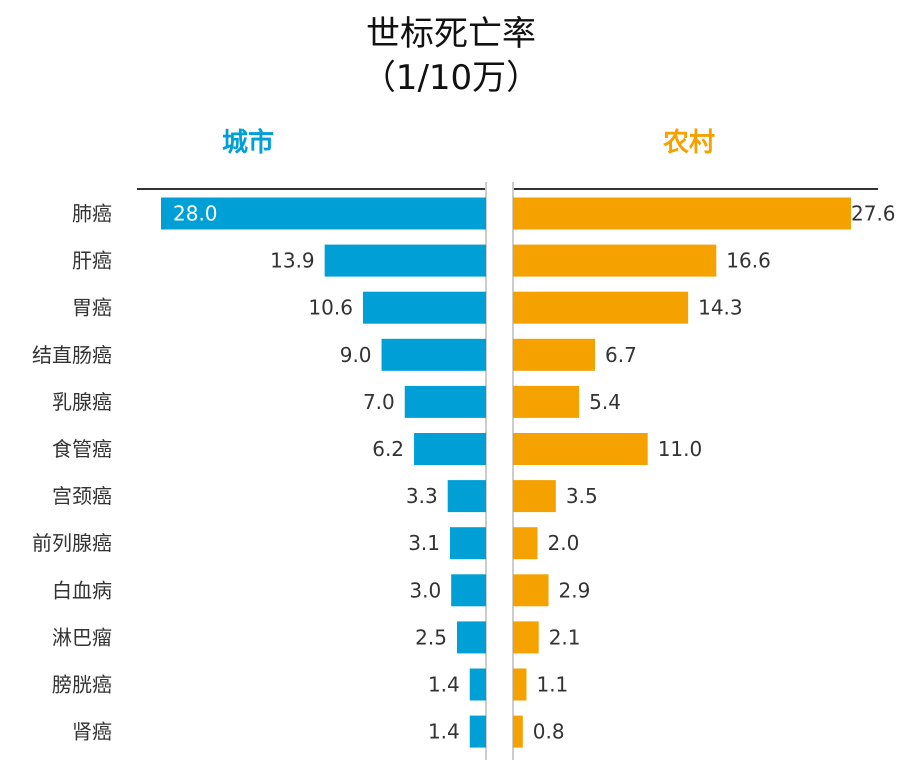  I want to click on data-label-rural: 1.1, so click(552, 685).